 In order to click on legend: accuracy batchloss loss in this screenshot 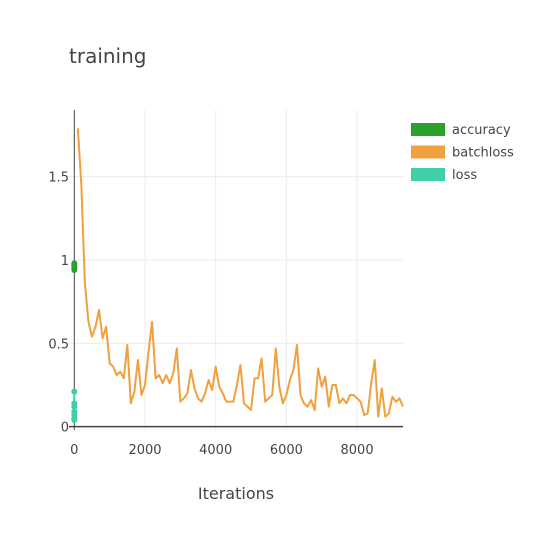, I will do `click(462, 153)`.